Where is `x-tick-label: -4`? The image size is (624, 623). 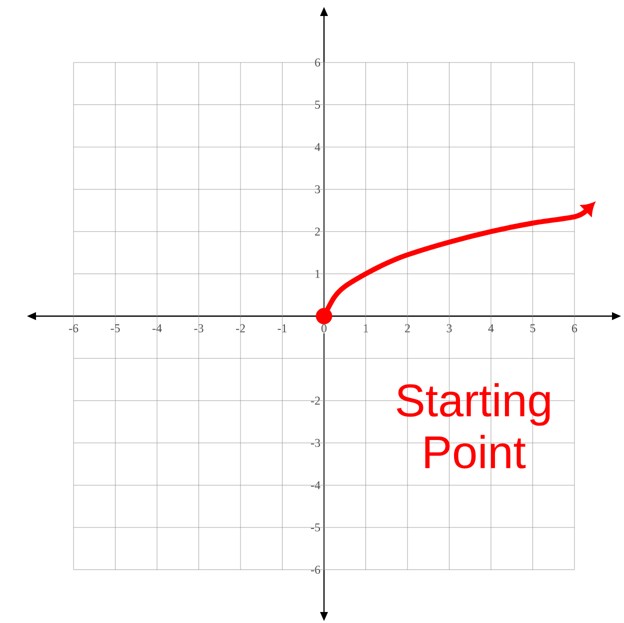 x-tick-label: -4 is located at coordinates (157, 328).